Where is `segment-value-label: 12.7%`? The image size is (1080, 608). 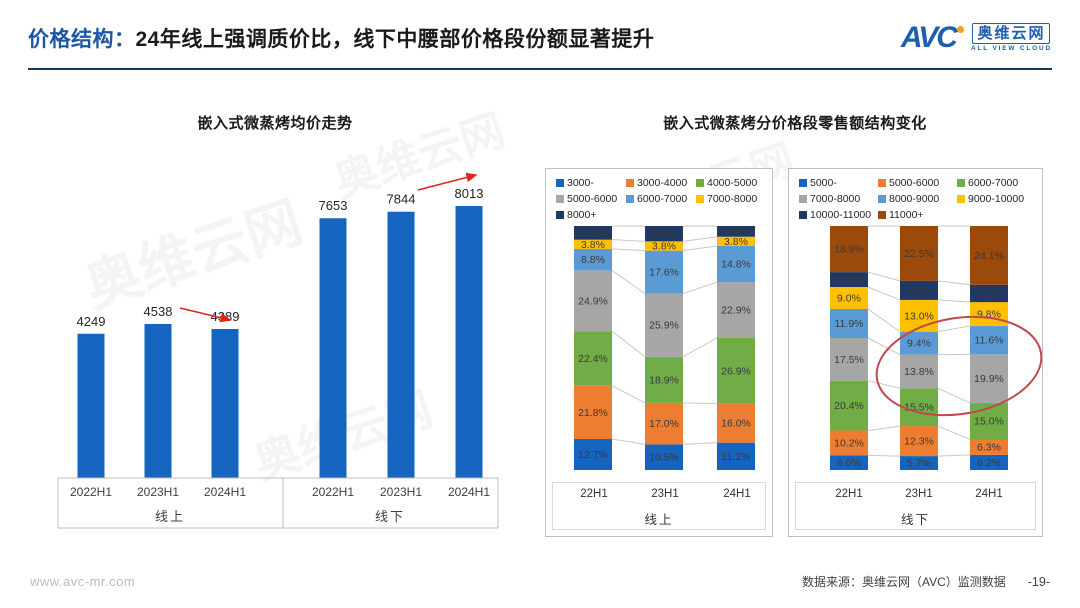 segment-value-label: 12.7% is located at coordinates (593, 455).